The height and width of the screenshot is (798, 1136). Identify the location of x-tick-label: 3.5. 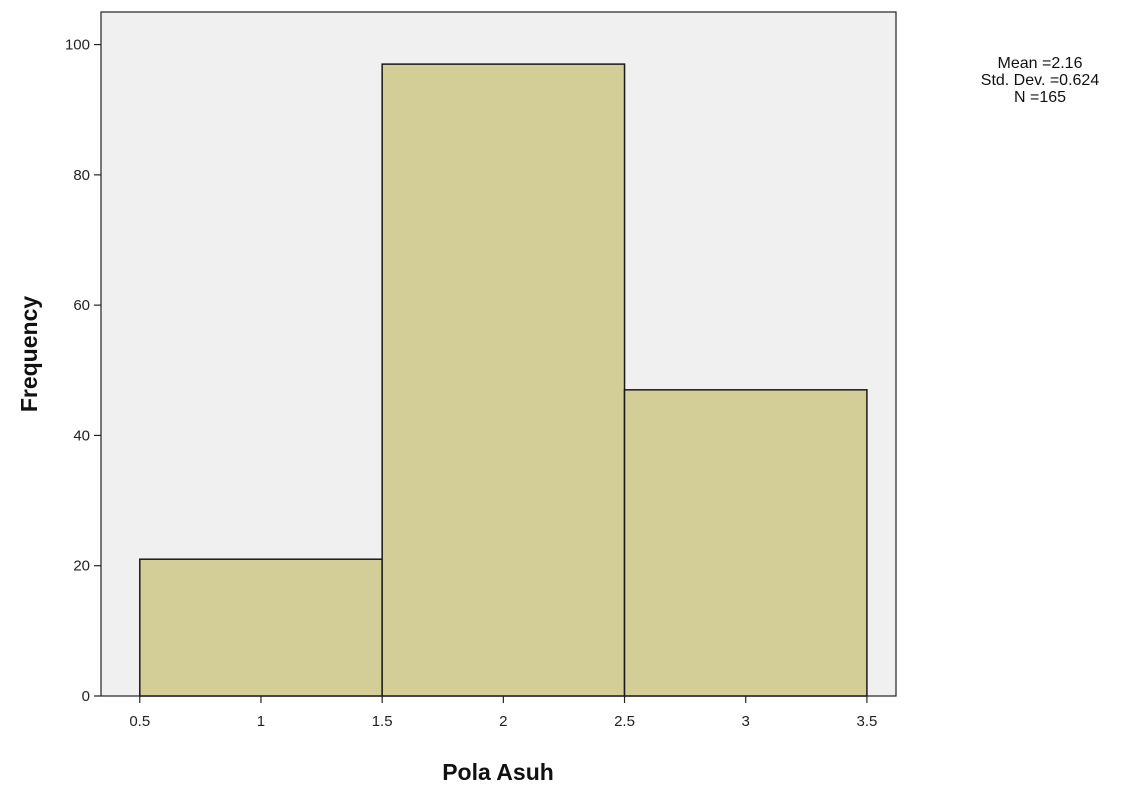
(866, 721).